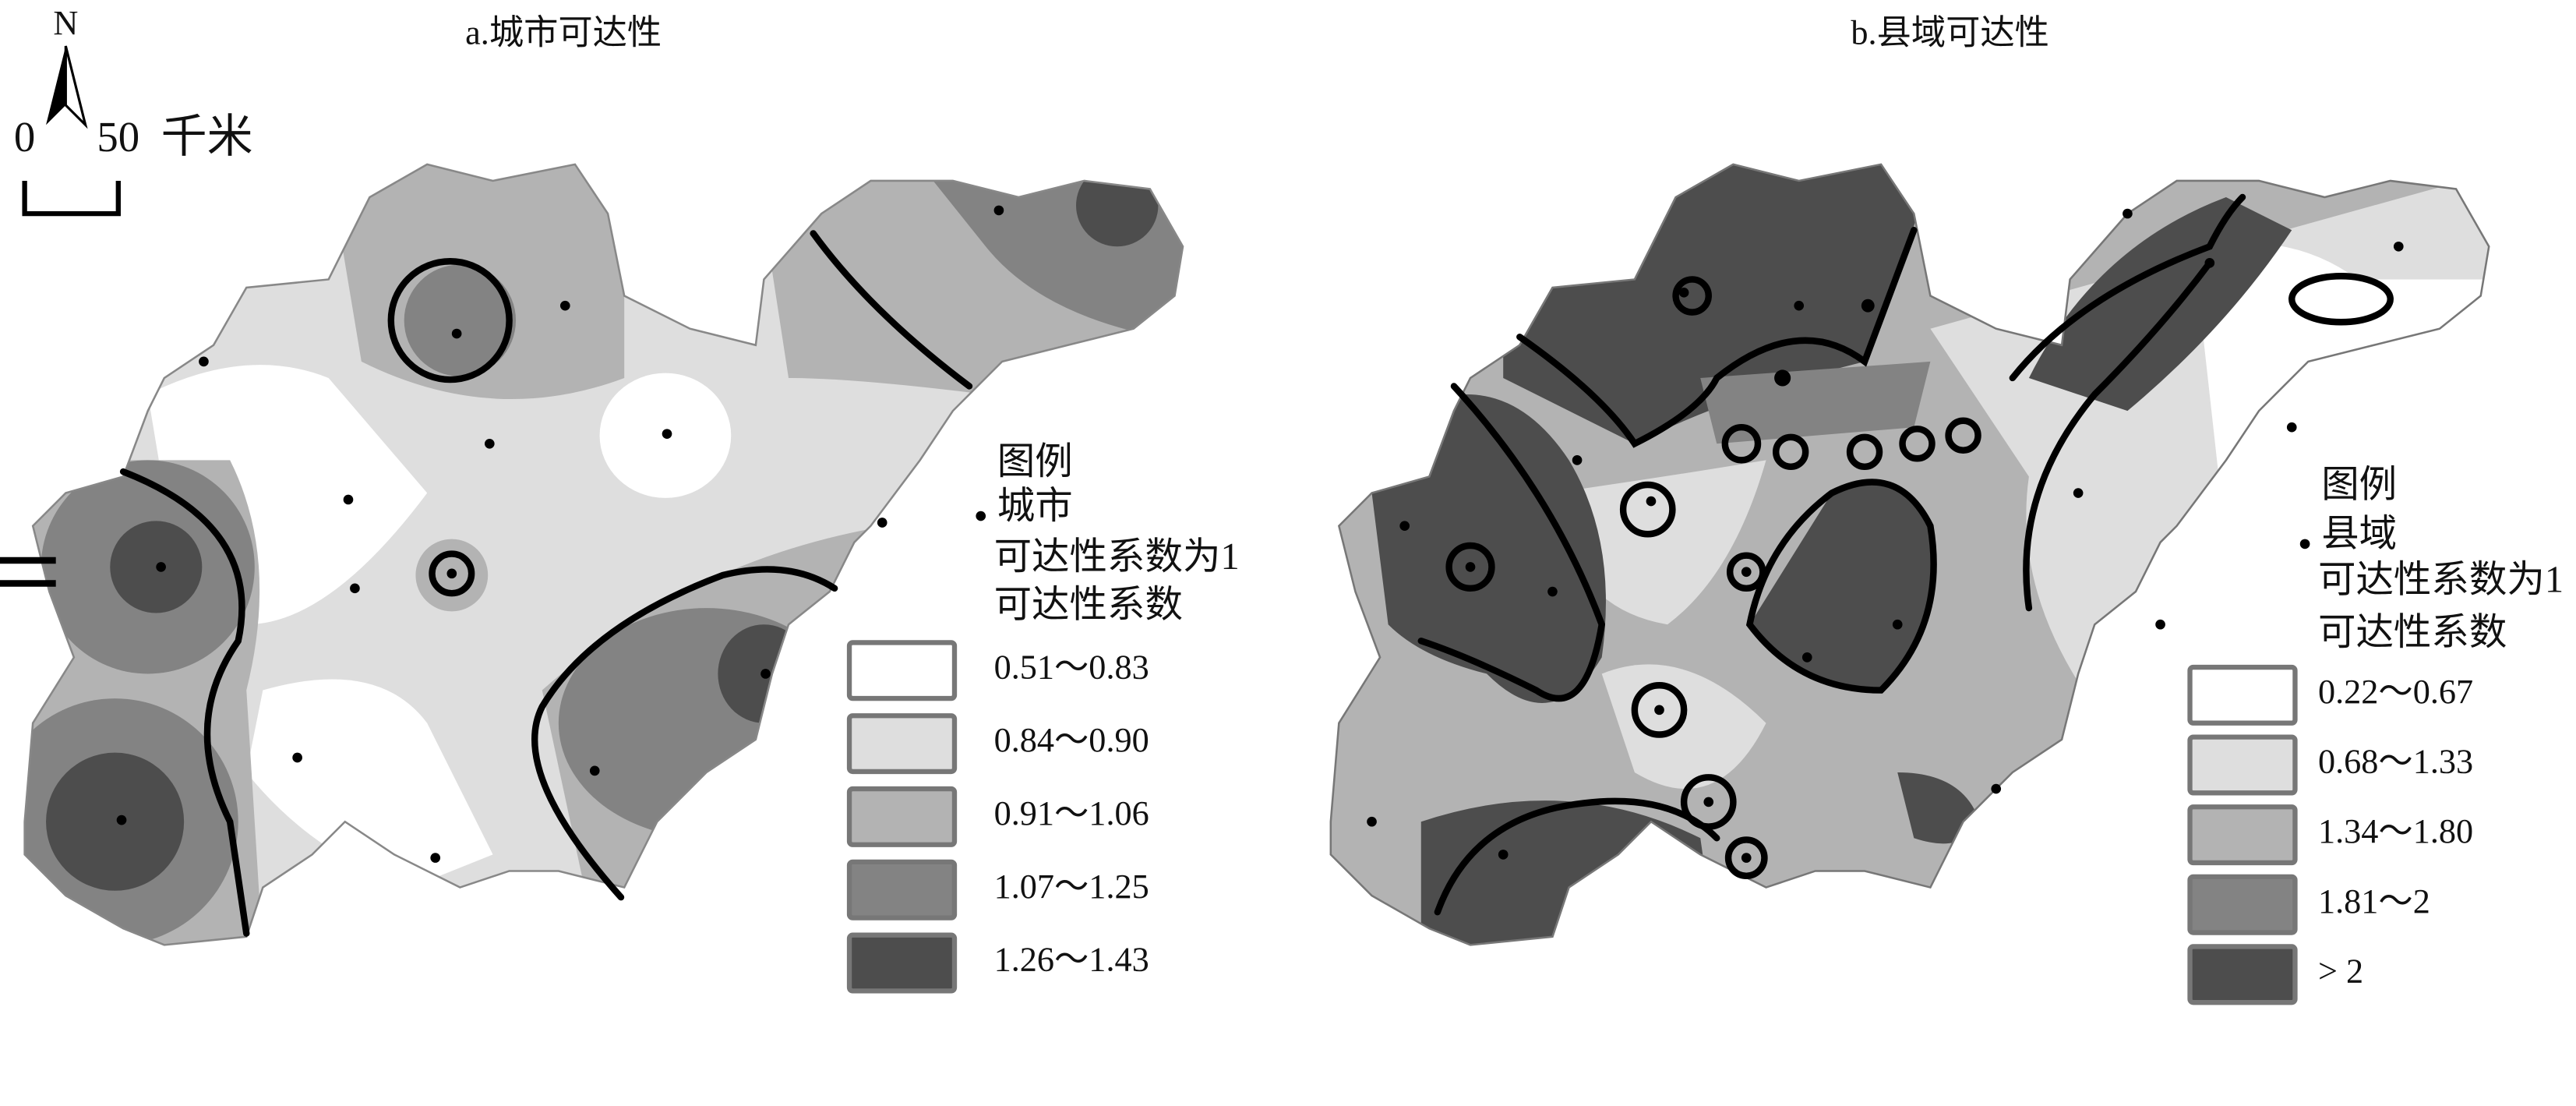 The width and height of the screenshot is (2576, 1106). Describe the element at coordinates (207, 136) in the screenshot. I see `scale-unit: 千米` at that location.